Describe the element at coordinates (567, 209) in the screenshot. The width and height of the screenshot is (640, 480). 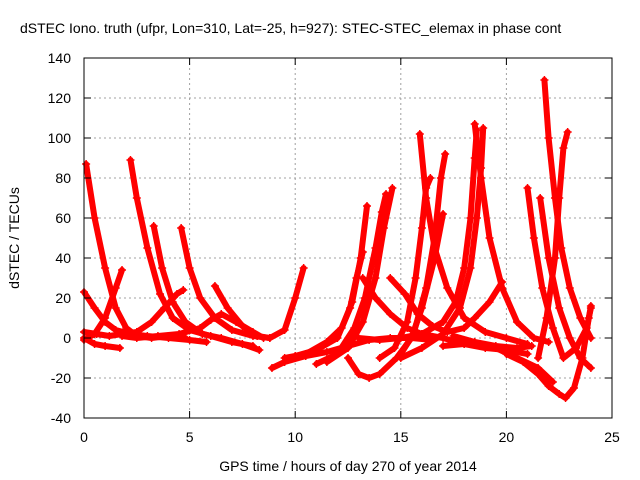
I see `series-arc28` at that location.